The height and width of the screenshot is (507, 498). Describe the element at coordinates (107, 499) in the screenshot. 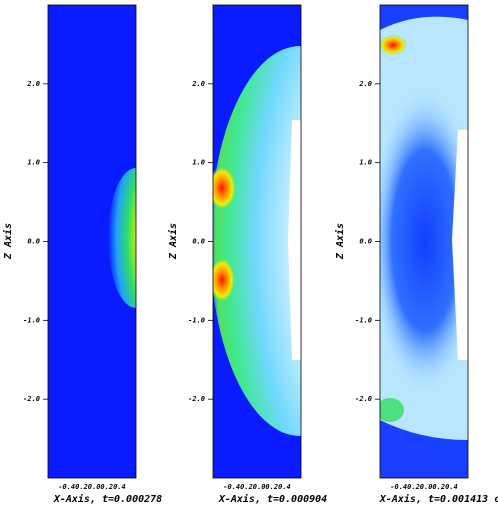

I see `x-axis-label: X-Axis, t=0.000278` at that location.